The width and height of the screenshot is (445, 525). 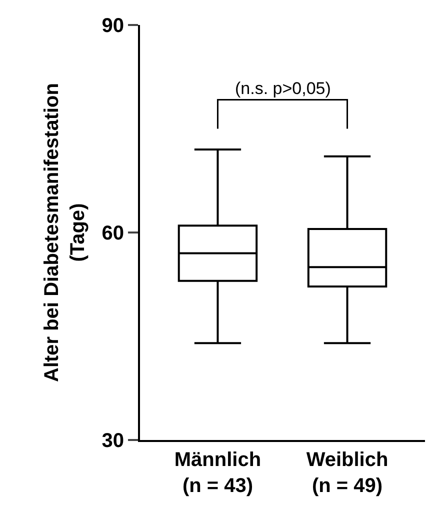 What do you see at coordinates (64, 232) in the screenshot?
I see `y-axis-title: Alter bei Diabetesmanifestation (Tage)` at bounding box center [64, 232].